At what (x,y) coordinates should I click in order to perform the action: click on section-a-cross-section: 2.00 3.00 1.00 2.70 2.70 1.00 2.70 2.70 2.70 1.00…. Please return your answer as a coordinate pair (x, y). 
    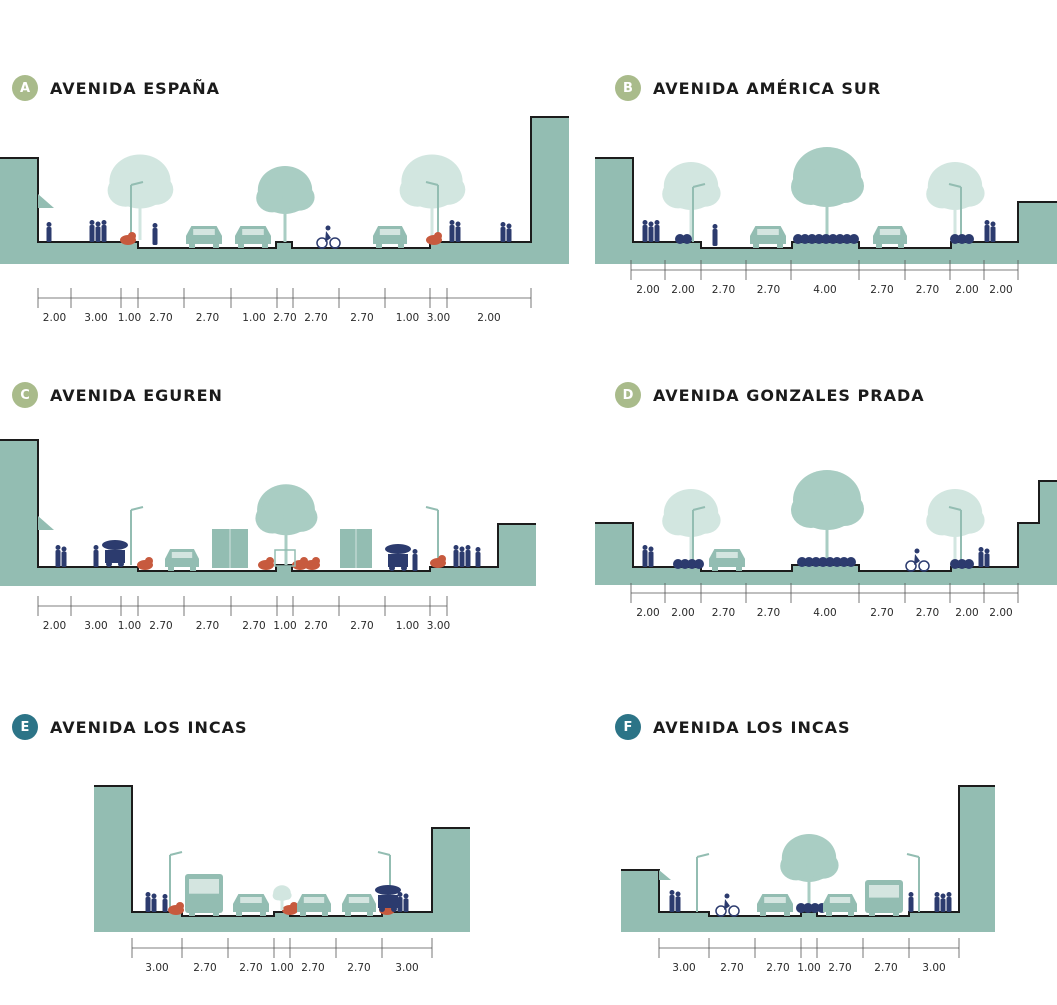
    Looking at the image, I should click on (284, 220).